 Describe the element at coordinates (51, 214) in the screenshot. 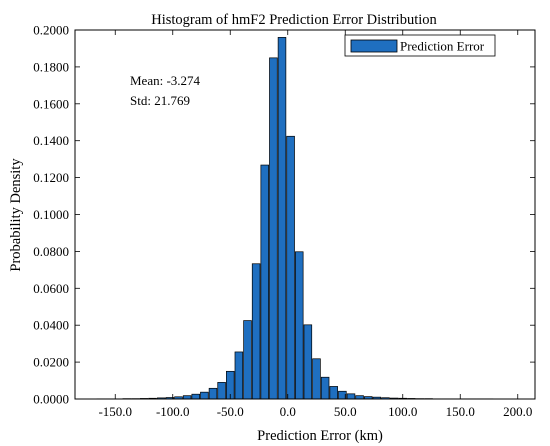

I see `y-tick-label: 0.1000` at that location.